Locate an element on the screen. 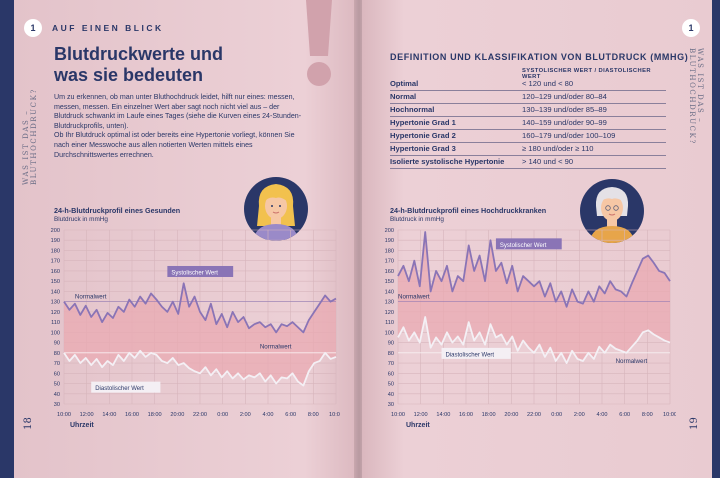 The image size is (720, 478). row-value: 130–139 und/oder 85–89 is located at coordinates (564, 109).